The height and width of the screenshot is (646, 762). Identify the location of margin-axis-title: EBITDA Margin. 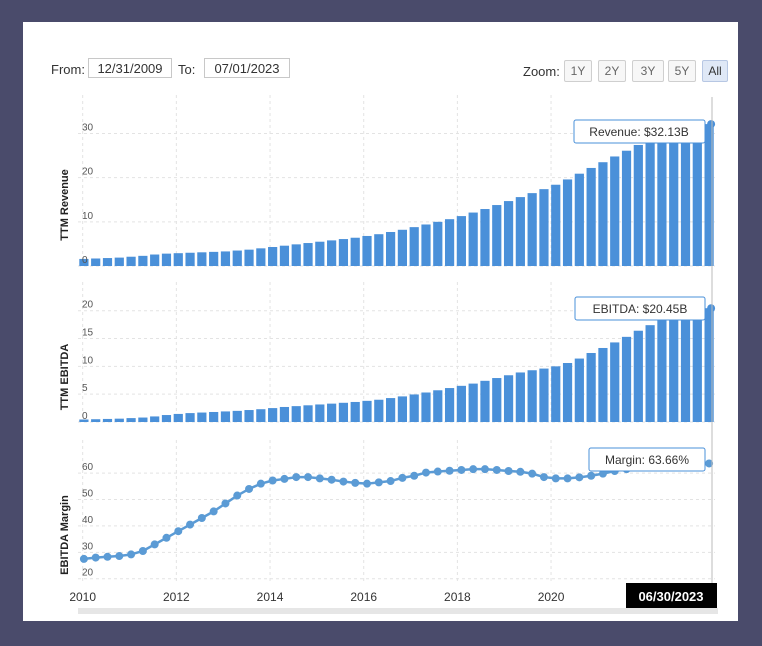
(65, 535).